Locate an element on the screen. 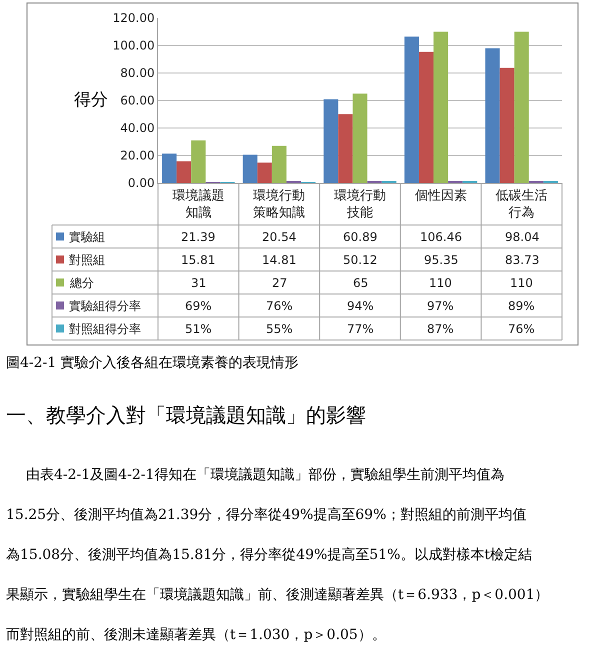 This screenshot has width=594, height=657. data-label: 55% is located at coordinates (279, 329).